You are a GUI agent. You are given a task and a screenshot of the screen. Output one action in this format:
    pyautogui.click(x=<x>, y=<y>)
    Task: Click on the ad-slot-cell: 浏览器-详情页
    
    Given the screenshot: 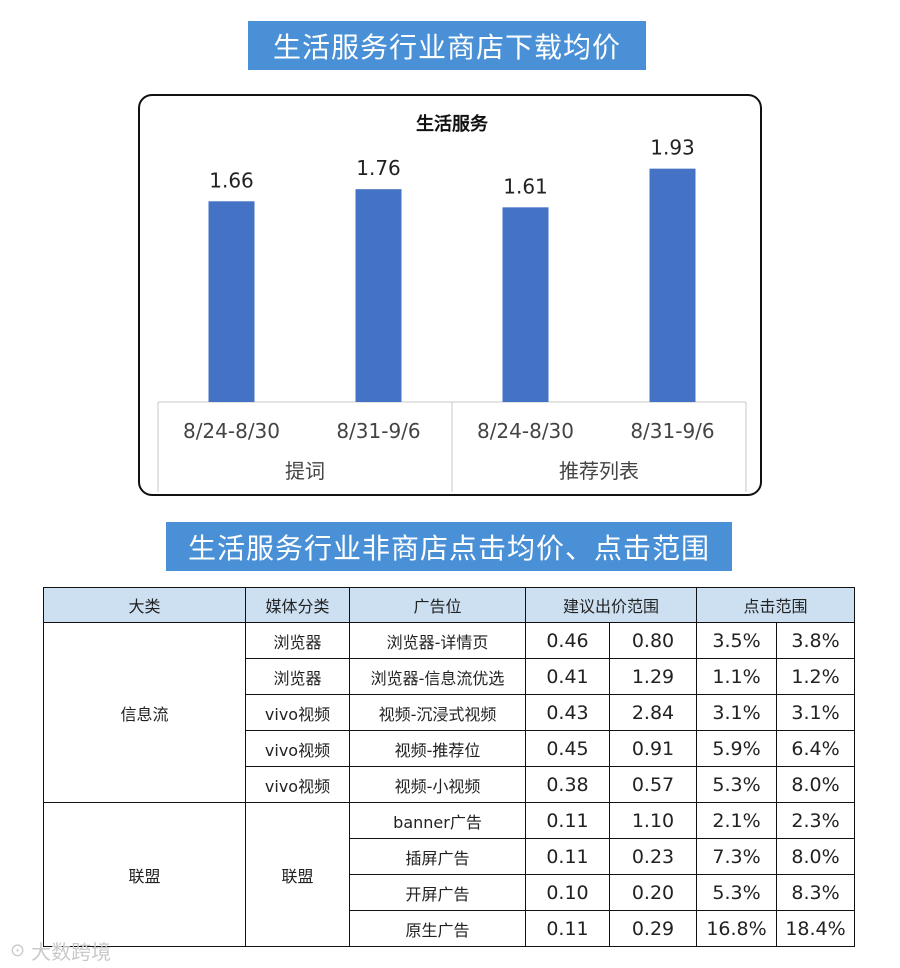 What is the action you would take?
    pyautogui.click(x=437, y=640)
    